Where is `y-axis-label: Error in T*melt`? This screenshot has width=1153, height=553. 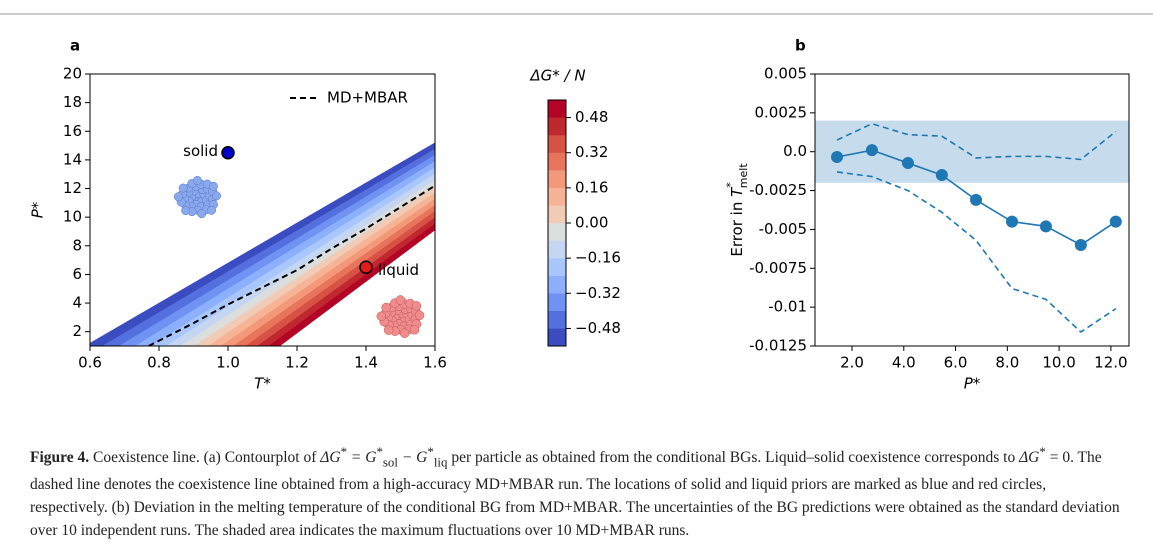
y-axis-label: Error in T*melt is located at coordinates (737, 210).